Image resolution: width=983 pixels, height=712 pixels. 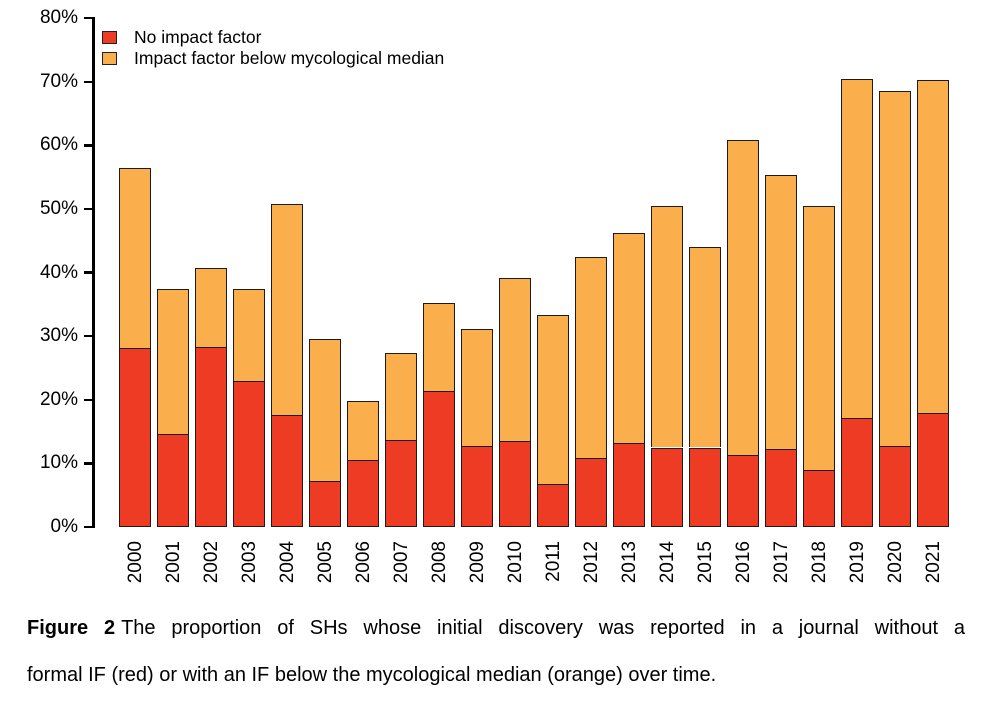 What do you see at coordinates (781, 562) in the screenshot?
I see `x-tick-label-2017: 2017` at bounding box center [781, 562].